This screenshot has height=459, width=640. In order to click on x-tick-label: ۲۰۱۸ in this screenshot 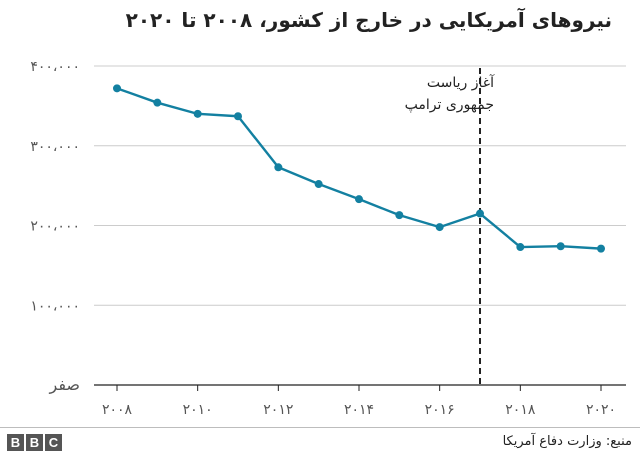, I will do `click(520, 410)`.